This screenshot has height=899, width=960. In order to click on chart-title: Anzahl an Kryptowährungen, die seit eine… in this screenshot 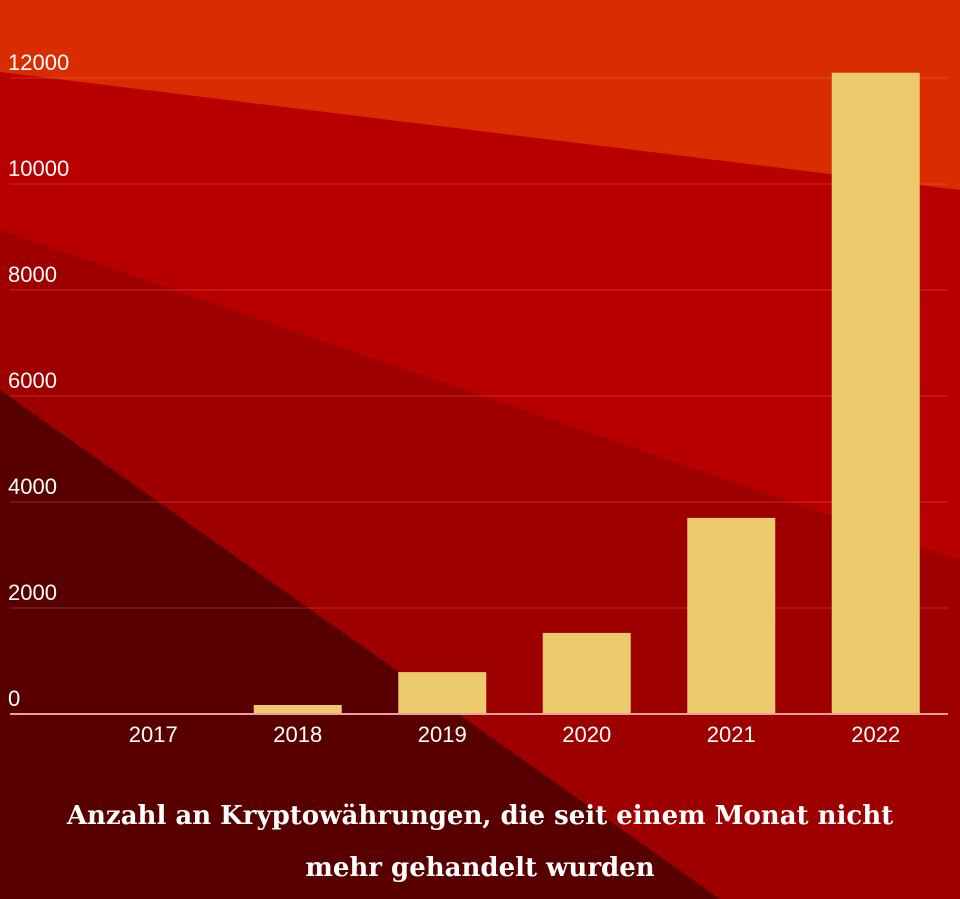, I will do `click(480, 842)`.